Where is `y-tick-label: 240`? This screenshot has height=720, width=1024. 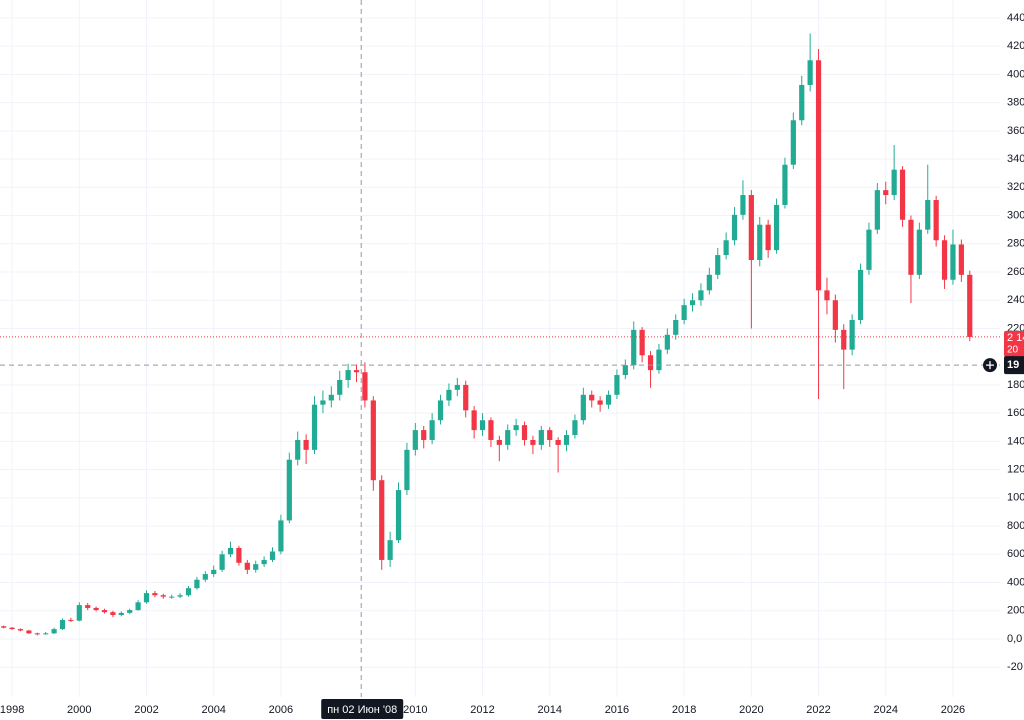 y-tick-label: 240 is located at coordinates (1015, 300).